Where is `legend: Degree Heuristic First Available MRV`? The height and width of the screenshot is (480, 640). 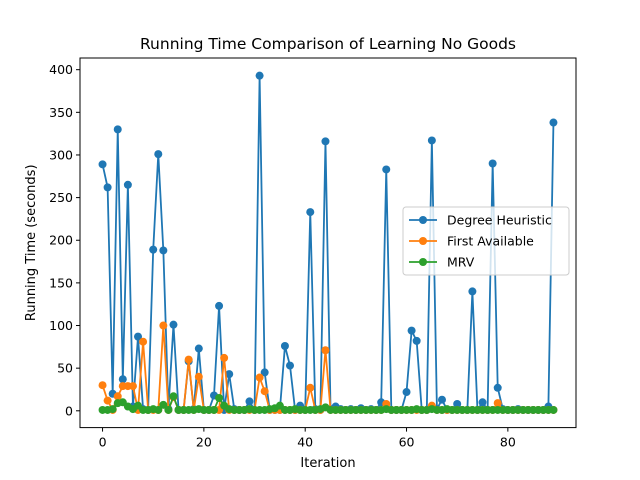 legend: Degree Heuristic First Available MRV is located at coordinates (486, 241).